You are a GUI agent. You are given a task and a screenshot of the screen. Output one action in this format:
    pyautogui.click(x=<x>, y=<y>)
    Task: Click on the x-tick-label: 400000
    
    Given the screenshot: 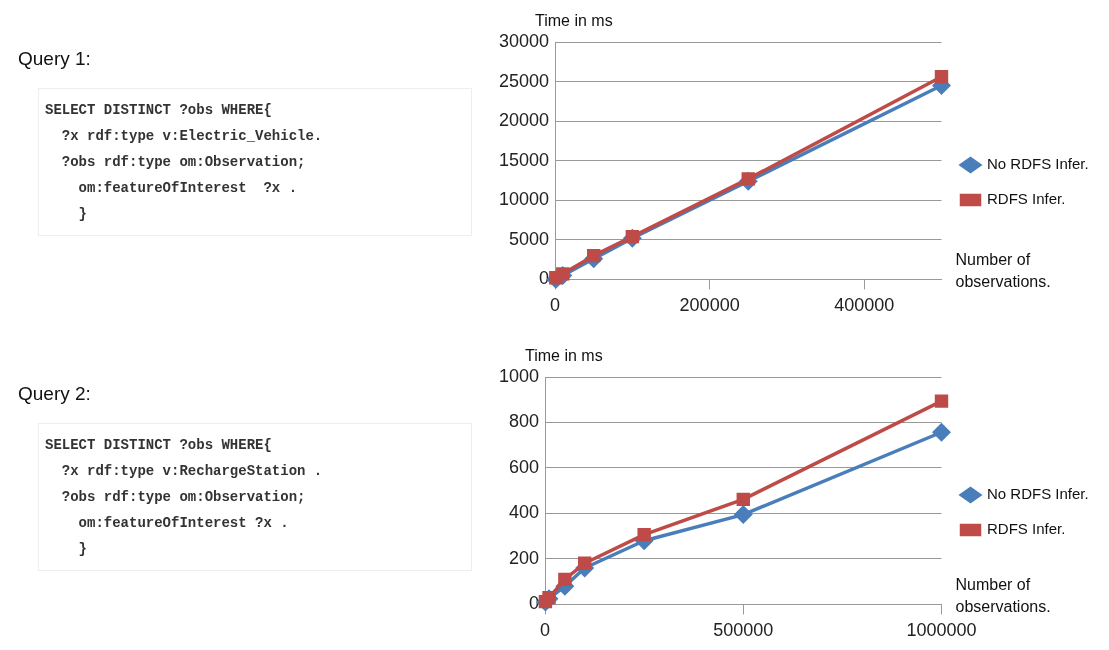 What is the action you would take?
    pyautogui.click(x=864, y=305)
    